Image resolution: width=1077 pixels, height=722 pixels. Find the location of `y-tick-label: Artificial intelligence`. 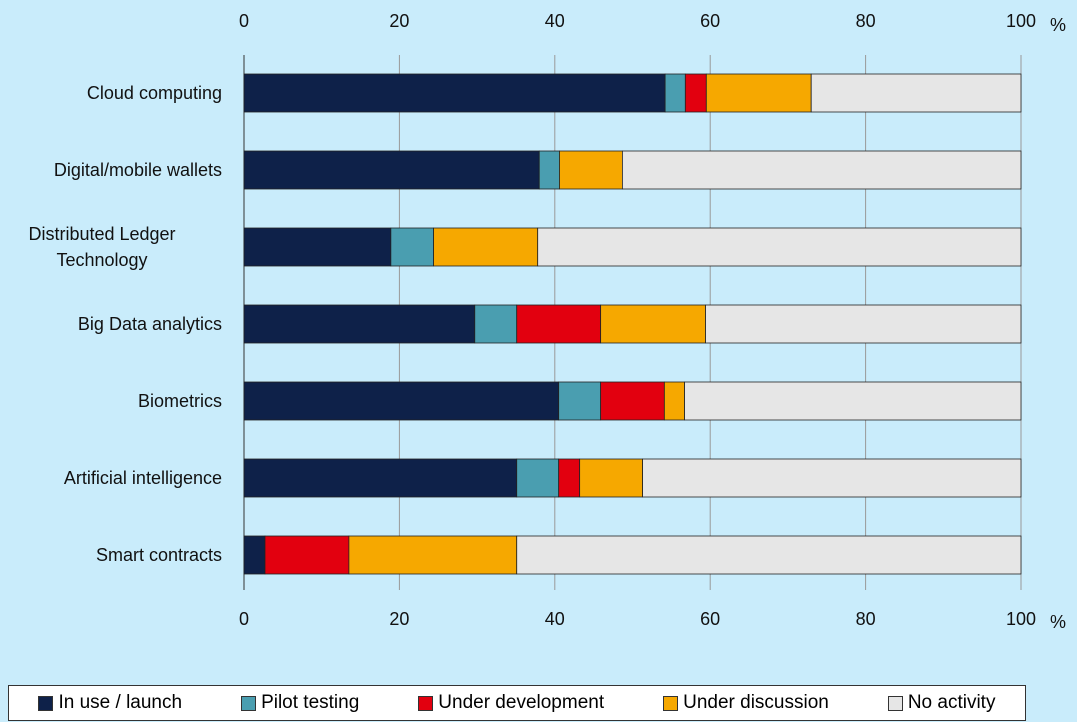

y-tick-label: Artificial intelligence is located at coordinates (111, 478).